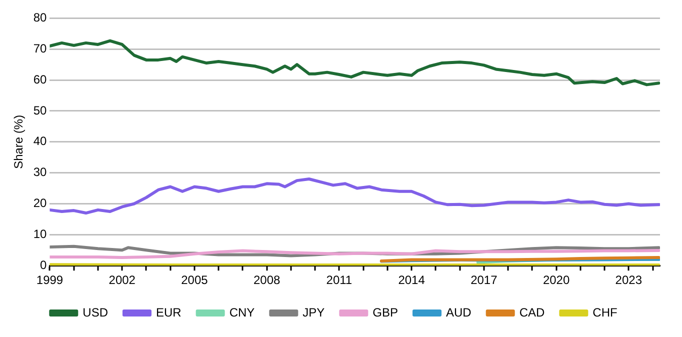 Image resolution: width=682 pixels, height=337 pixels. I want to click on x-tick-label: 2017, so click(484, 280).